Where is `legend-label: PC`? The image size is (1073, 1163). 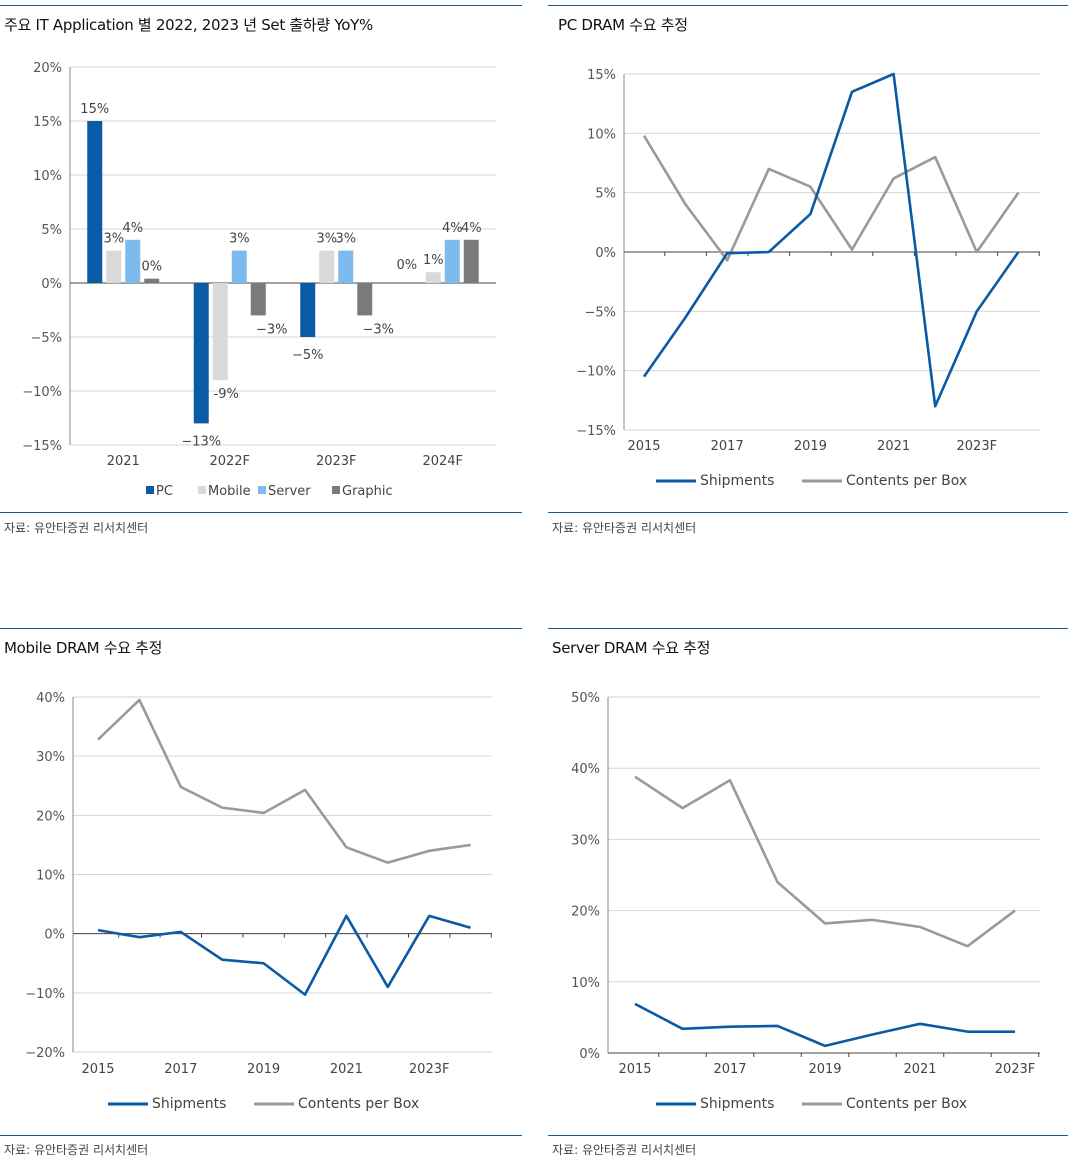
legend-label: PC is located at coordinates (164, 491).